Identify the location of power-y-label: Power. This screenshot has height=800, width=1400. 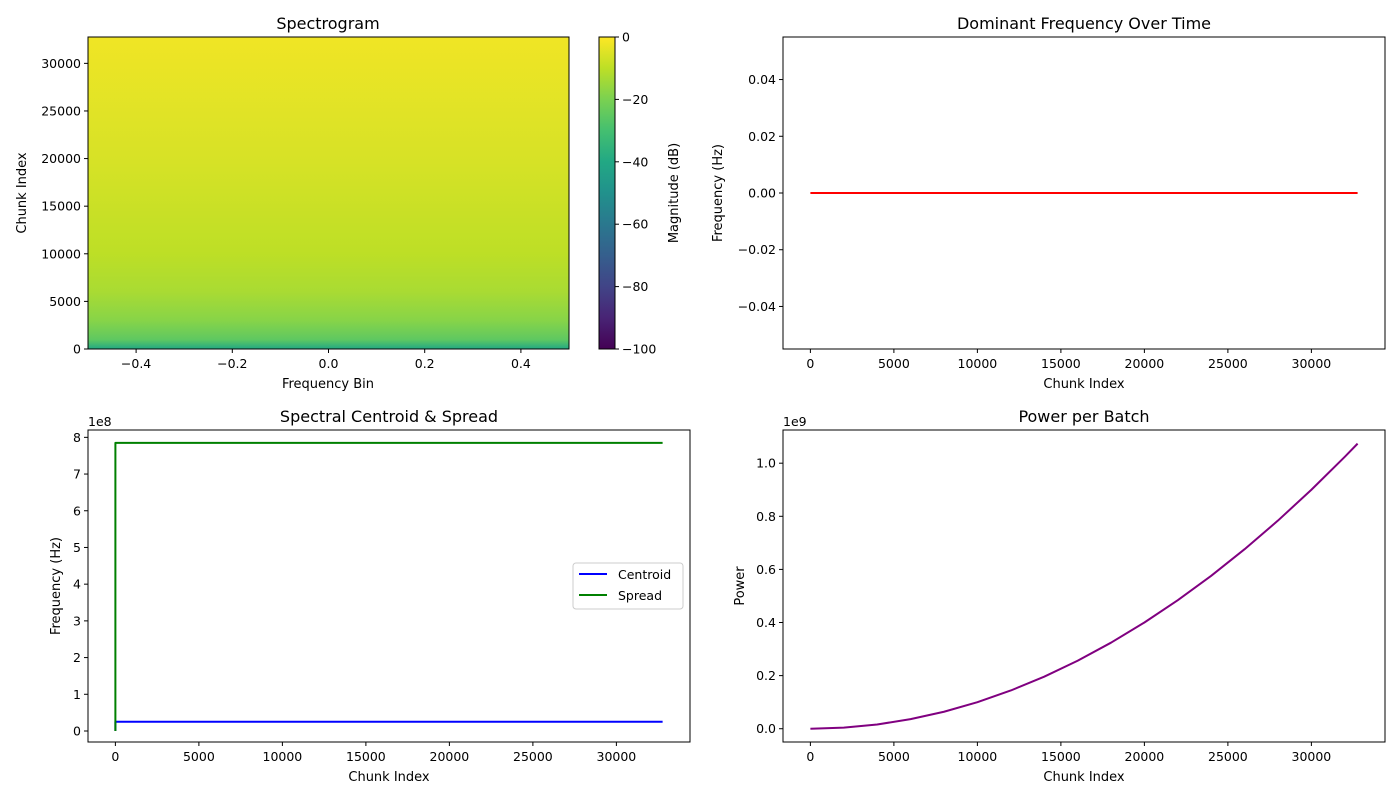
(740, 586).